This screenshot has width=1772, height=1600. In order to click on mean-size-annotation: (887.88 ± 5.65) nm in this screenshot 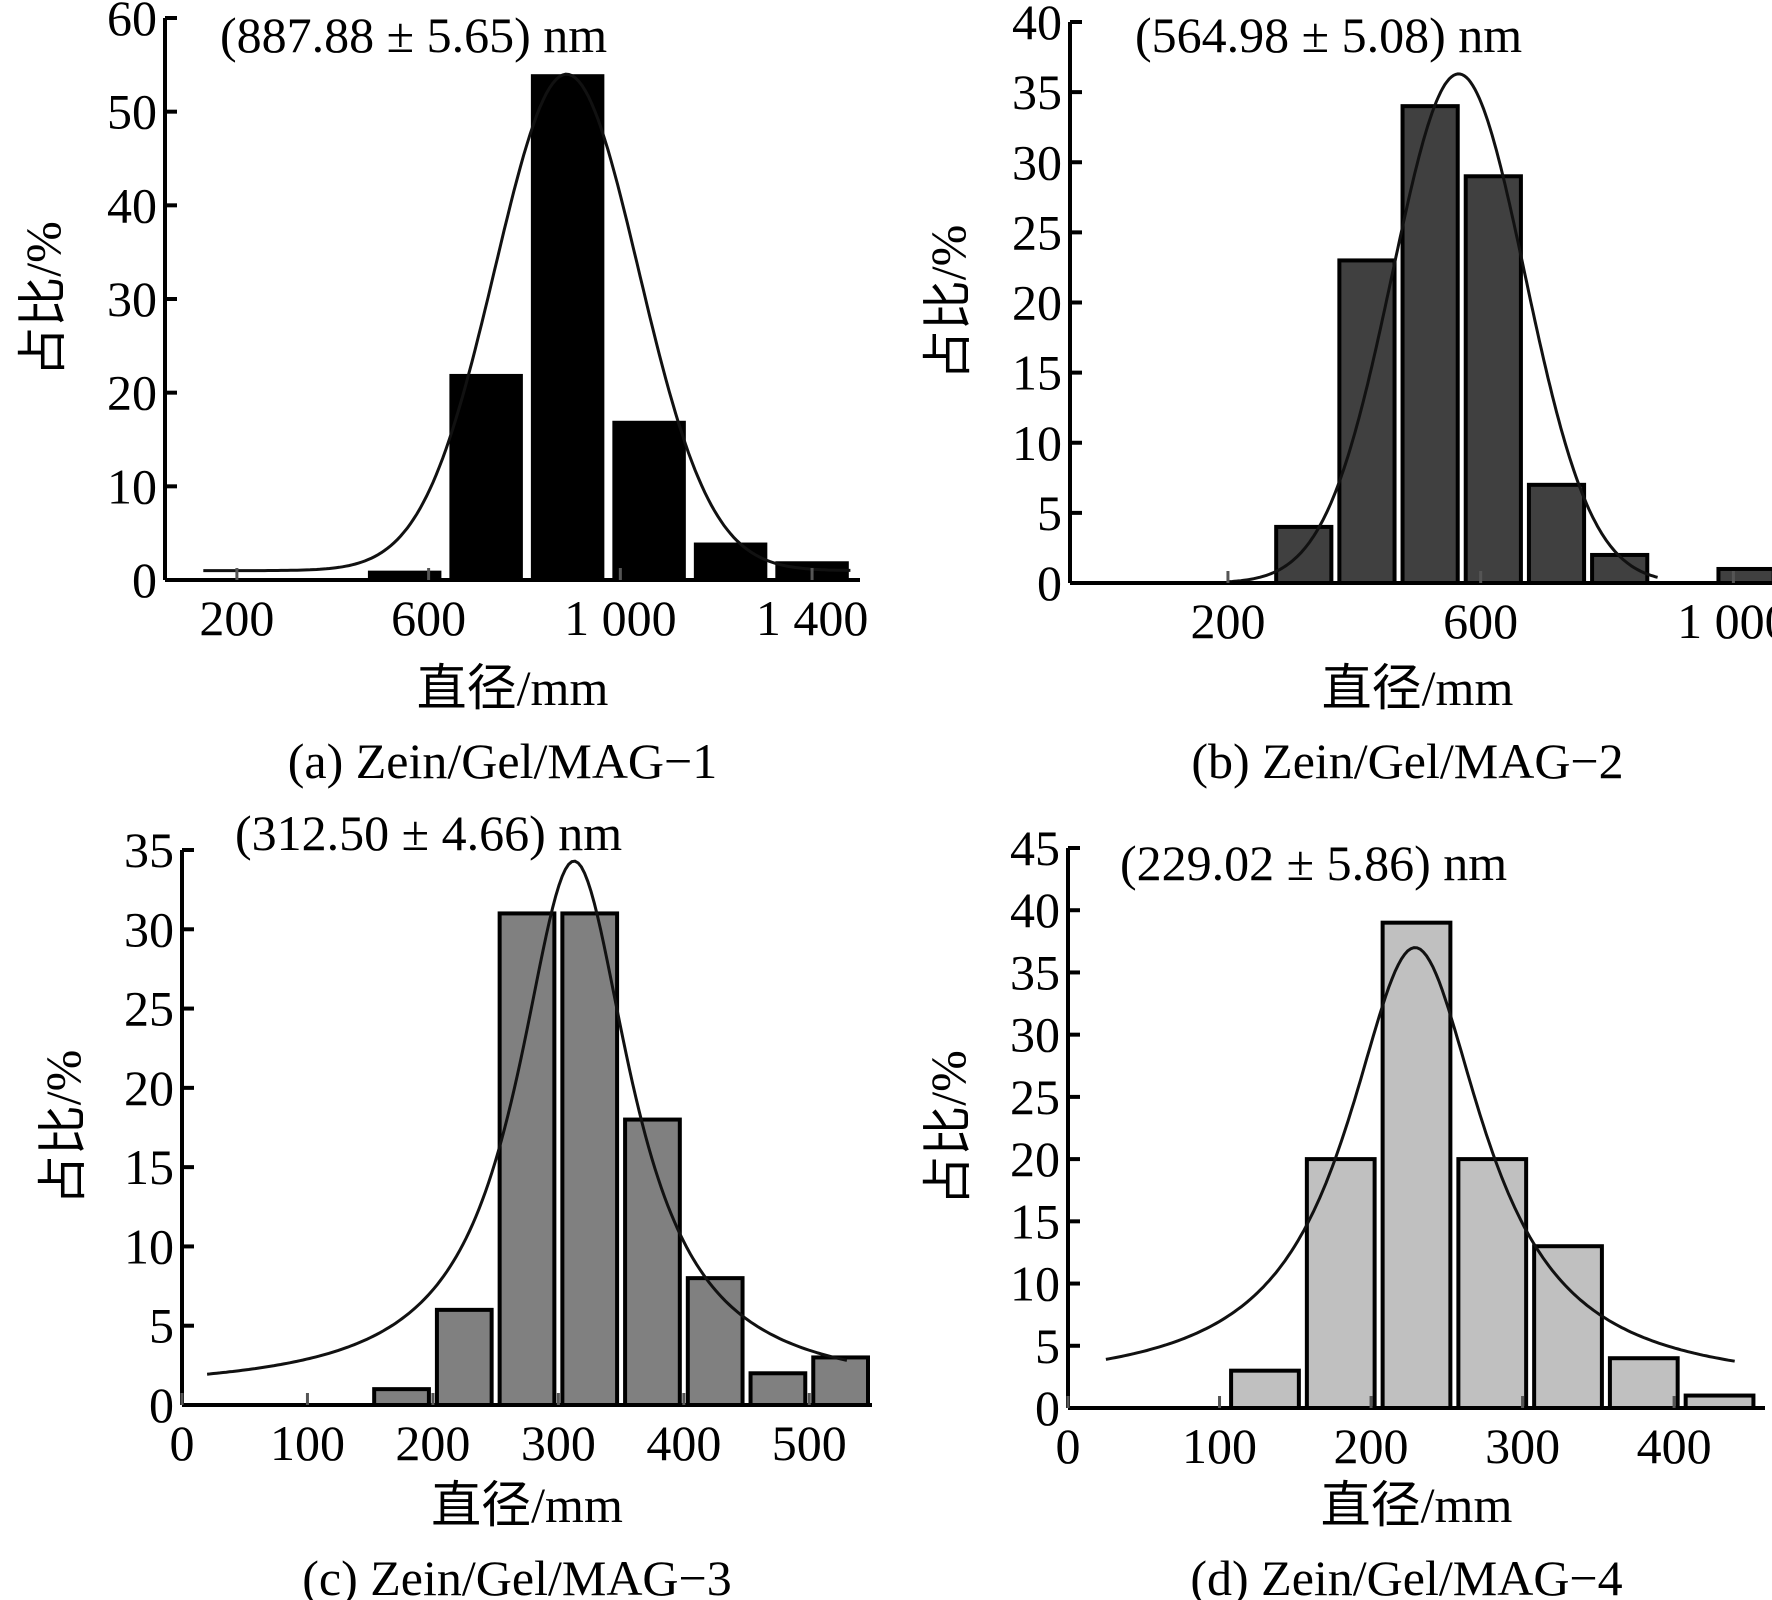, I will do `click(413, 35)`.